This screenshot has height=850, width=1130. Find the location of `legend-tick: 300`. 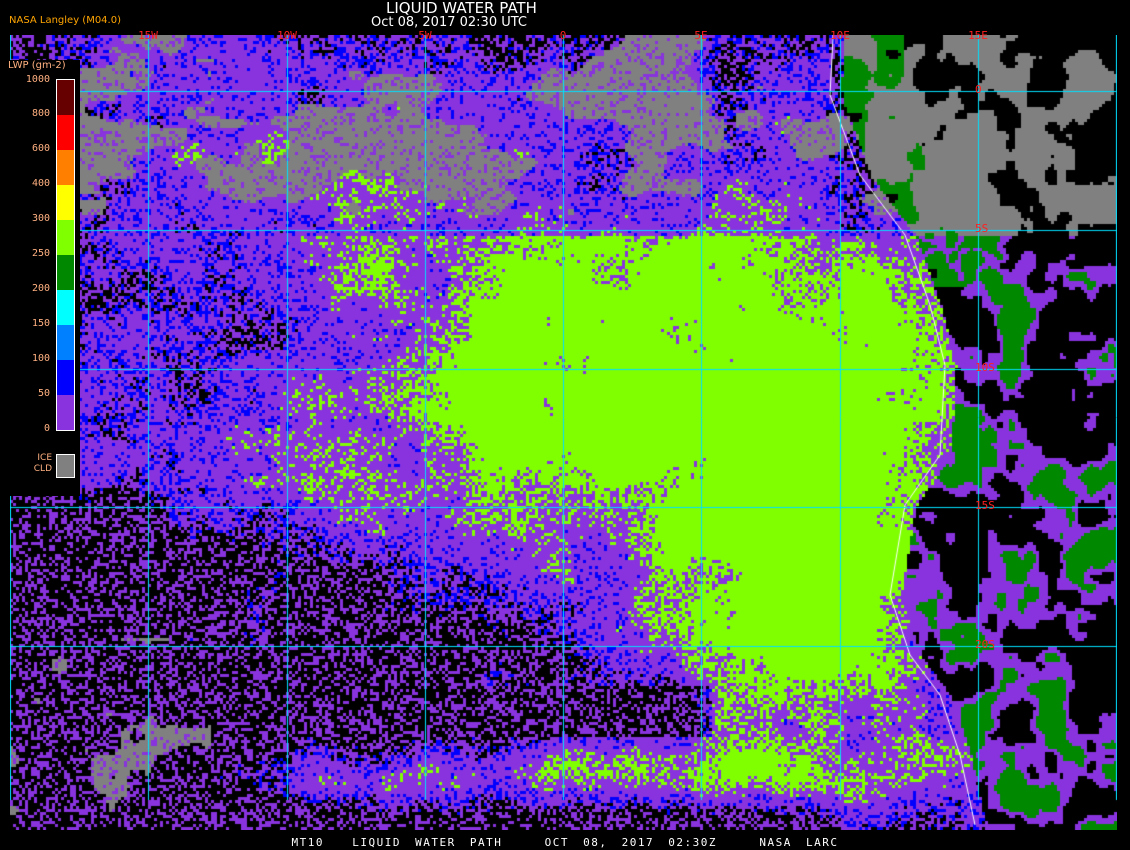

legend-tick: 300 is located at coordinates (40, 218).